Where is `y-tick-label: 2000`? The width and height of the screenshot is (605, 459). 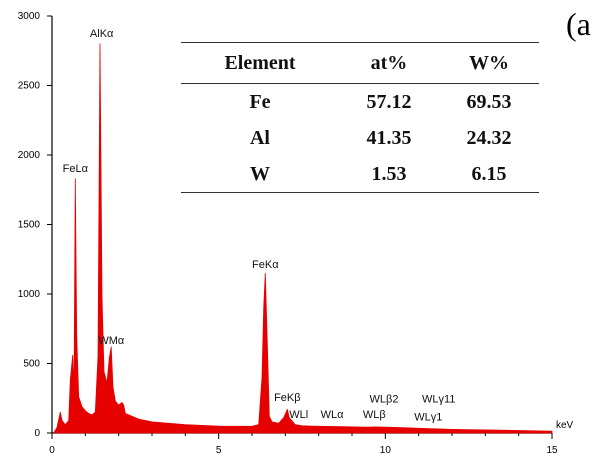 y-tick-label: 2000 is located at coordinates (29, 155).